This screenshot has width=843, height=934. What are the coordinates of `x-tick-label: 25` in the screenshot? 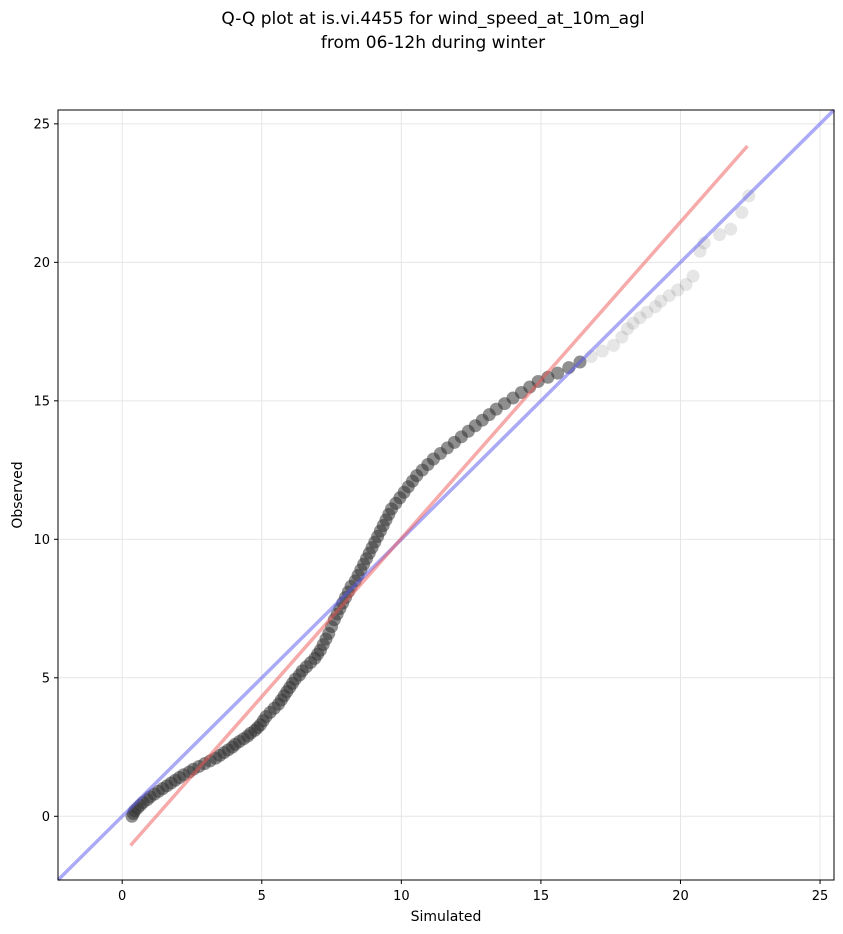 It's located at (820, 896).